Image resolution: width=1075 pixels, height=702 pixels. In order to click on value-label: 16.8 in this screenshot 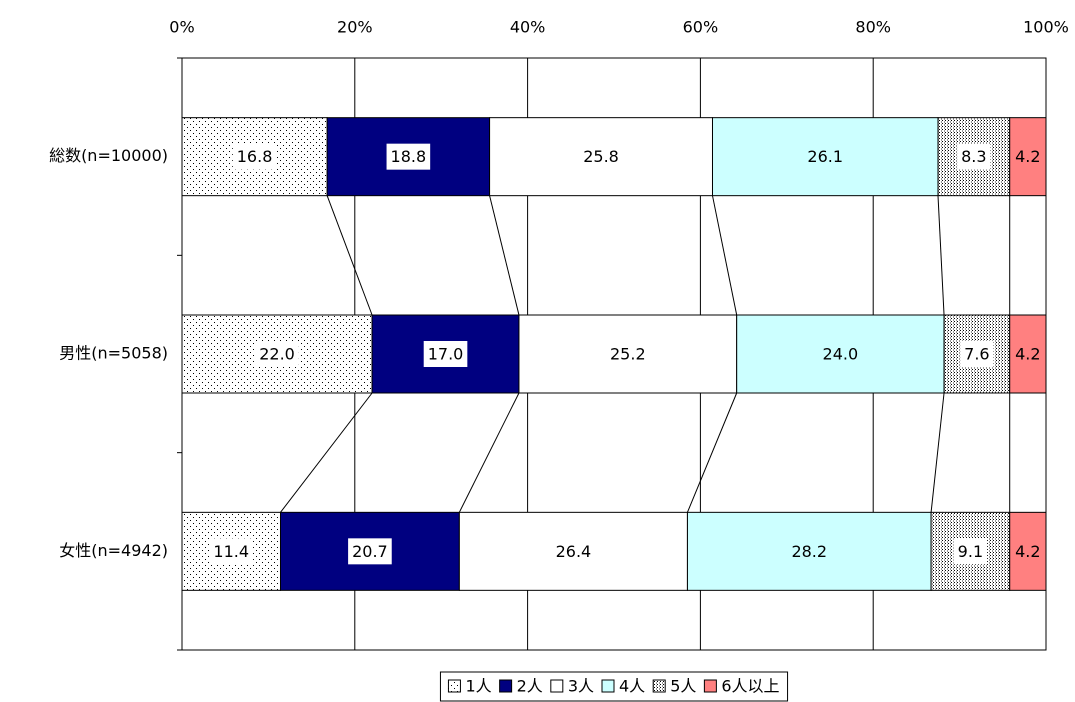, I will do `click(255, 156)`.